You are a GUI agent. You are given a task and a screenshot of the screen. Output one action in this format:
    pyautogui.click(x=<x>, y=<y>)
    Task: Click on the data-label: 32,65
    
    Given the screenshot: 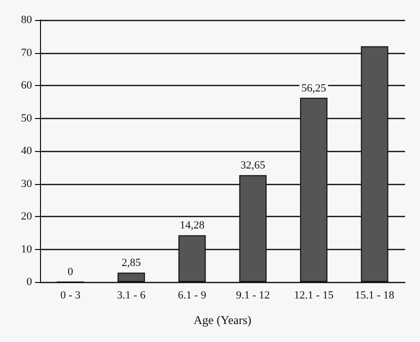 What is the action you would take?
    pyautogui.click(x=253, y=166)
    